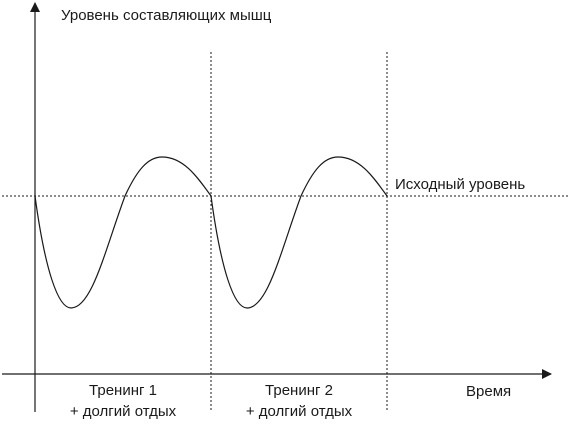 This screenshot has height=432, width=571. Describe the element at coordinates (299, 390) in the screenshot. I see `phase-2-title: Тренинг 2` at that location.